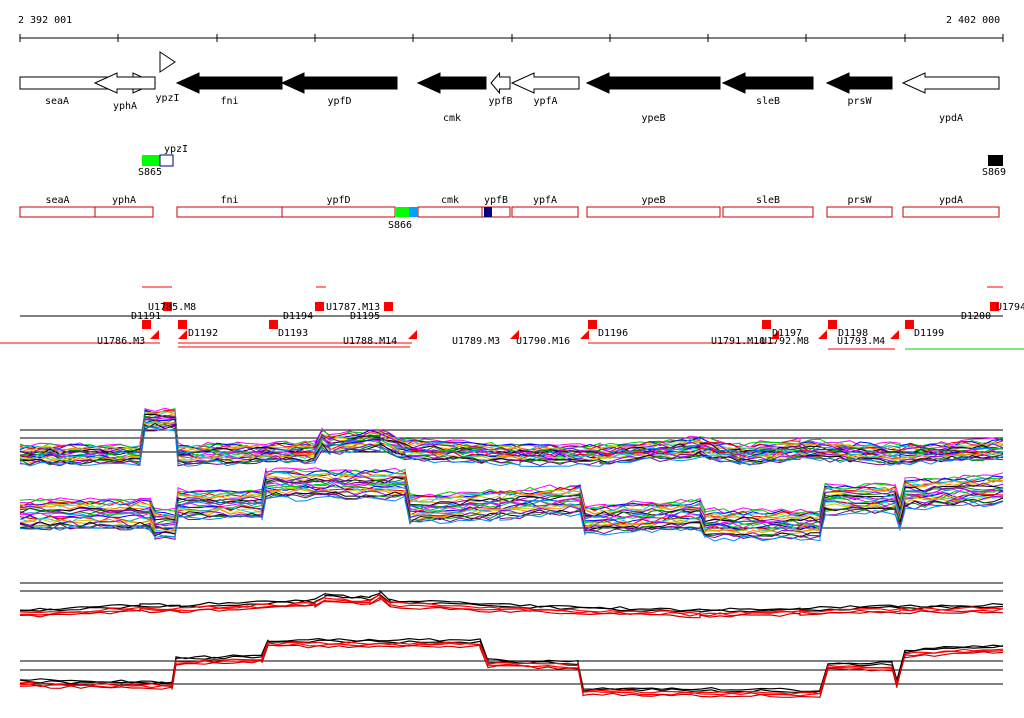 This screenshot has height=718, width=1024. Describe the element at coordinates (543, 341) in the screenshot. I see `feature-label: U1790.M16` at that location.